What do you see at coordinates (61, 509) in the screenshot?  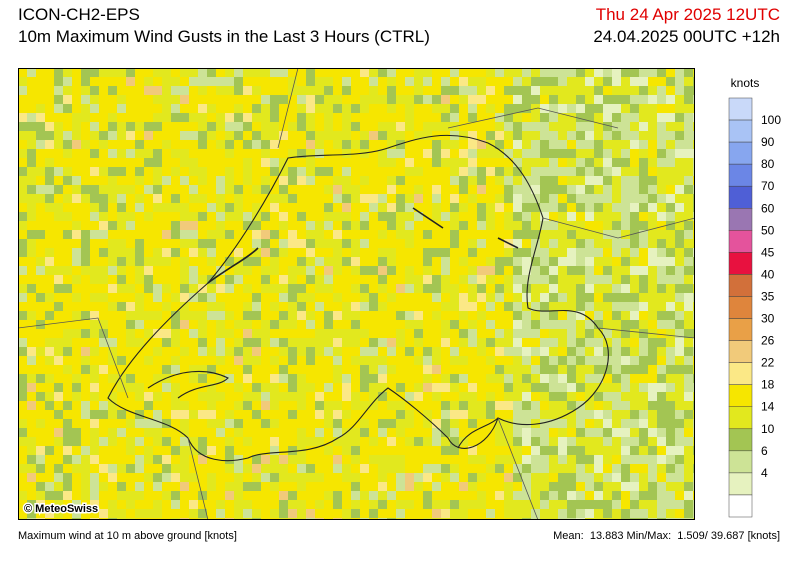 I see `credit: © MeteoSwiss` at bounding box center [61, 509].